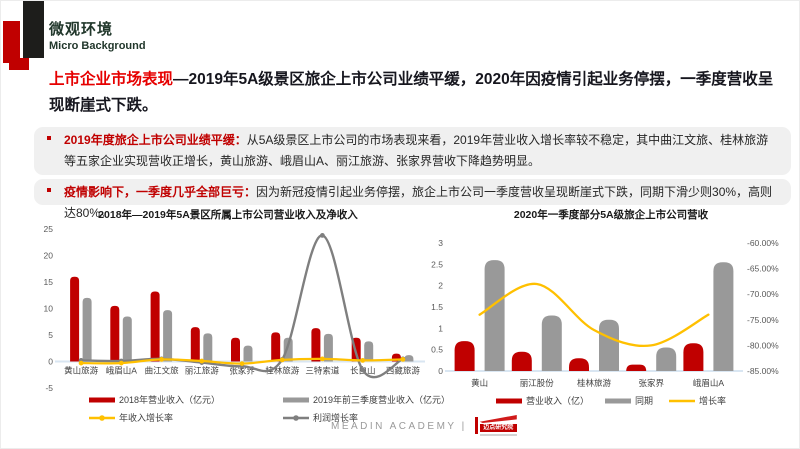 This screenshot has height=449, width=800. What do you see at coordinates (180, 417) in the screenshot?
I see `legend-item: 年收入增长率` at bounding box center [180, 417].